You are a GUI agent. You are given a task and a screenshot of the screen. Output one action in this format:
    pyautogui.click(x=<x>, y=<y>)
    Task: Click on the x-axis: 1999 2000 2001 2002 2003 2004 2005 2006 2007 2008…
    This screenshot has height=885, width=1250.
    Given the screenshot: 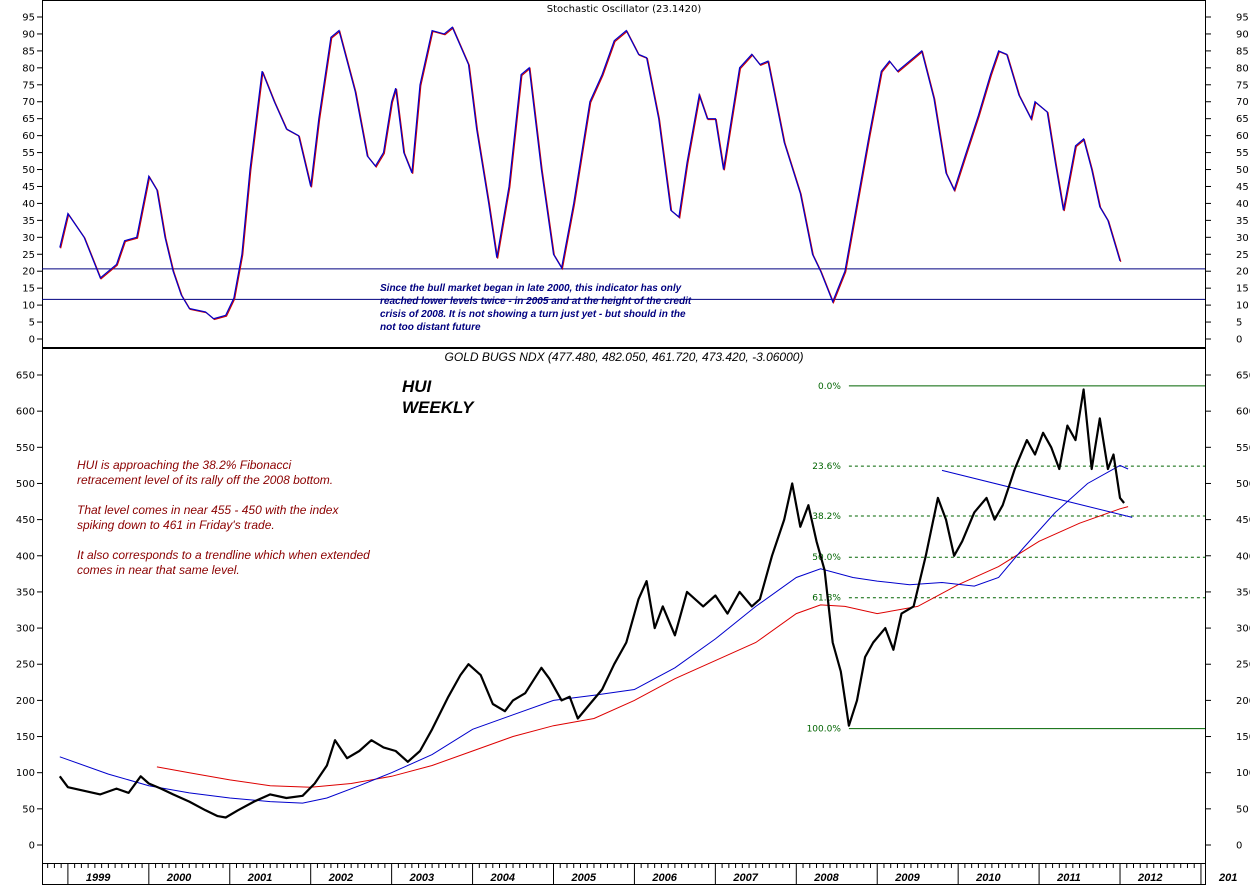 What is the action you would take?
    pyautogui.click(x=642, y=874)
    